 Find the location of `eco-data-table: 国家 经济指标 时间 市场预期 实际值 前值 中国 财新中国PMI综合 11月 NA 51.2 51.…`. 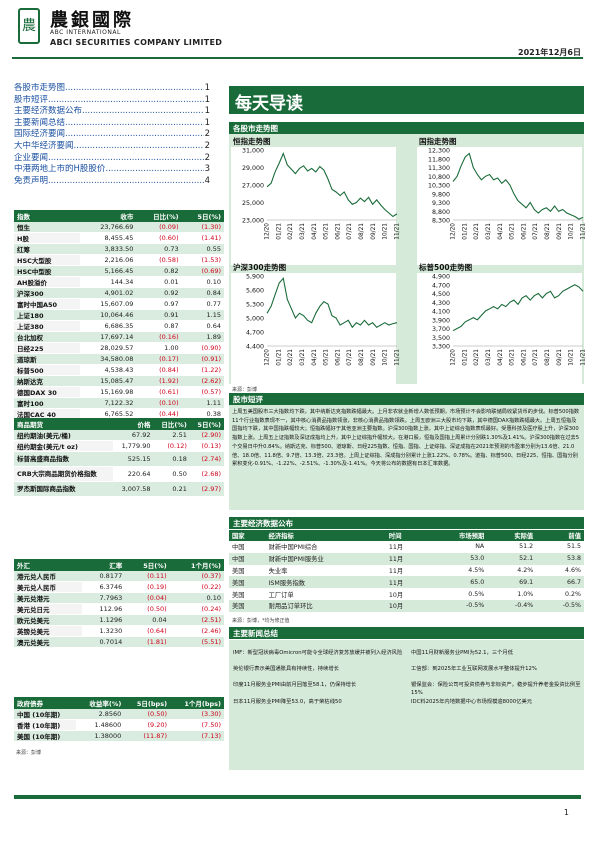

eco-data-table: 国家 经济指标 时间 市场预期 实际值 前值 中国 财新中国PMI综合 11月 NA 51.2 51.… is located at coordinates (406, 571).